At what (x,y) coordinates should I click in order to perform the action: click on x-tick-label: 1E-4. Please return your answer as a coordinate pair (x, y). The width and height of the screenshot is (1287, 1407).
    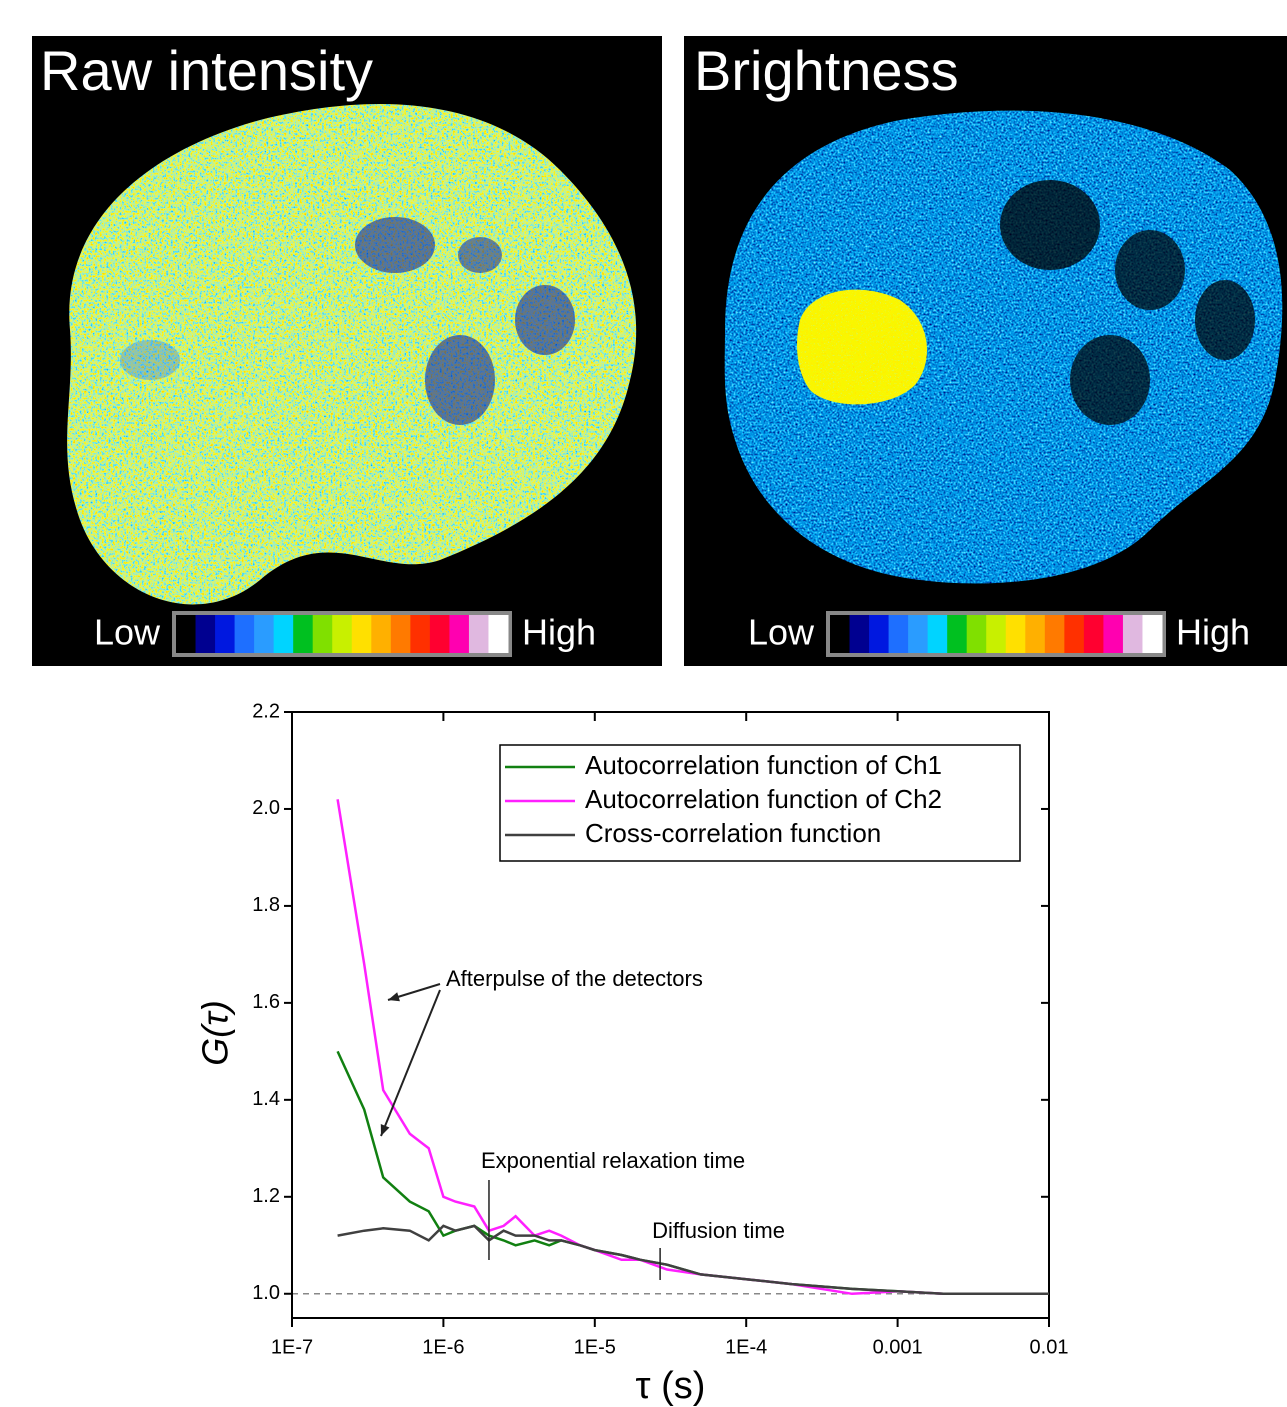
    Looking at the image, I should click on (746, 1347).